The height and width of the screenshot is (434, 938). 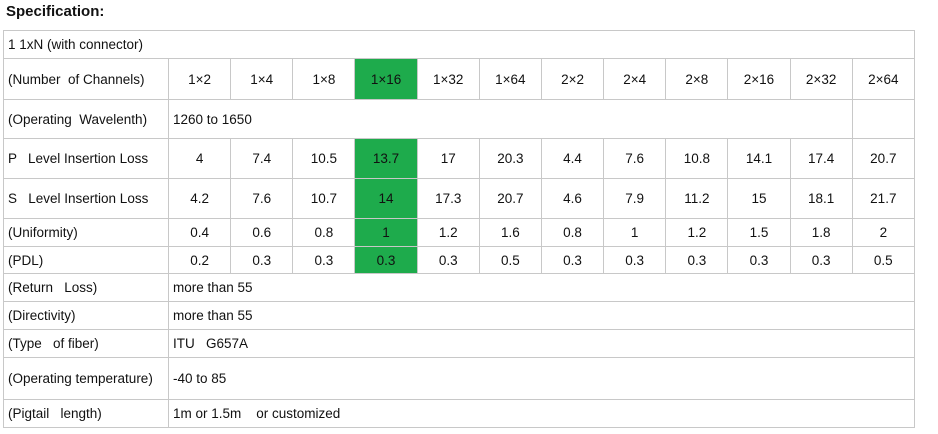 I want to click on row-label: (Operating Wavelenth), so click(x=86, y=119).